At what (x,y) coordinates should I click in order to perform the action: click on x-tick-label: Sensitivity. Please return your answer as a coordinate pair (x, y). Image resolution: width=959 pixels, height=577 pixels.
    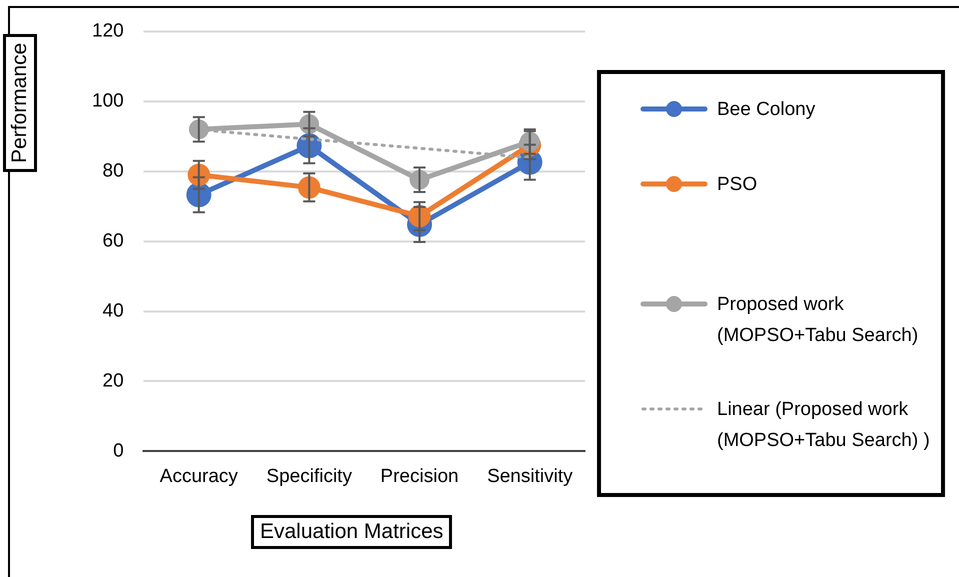
    Looking at the image, I should click on (530, 476).